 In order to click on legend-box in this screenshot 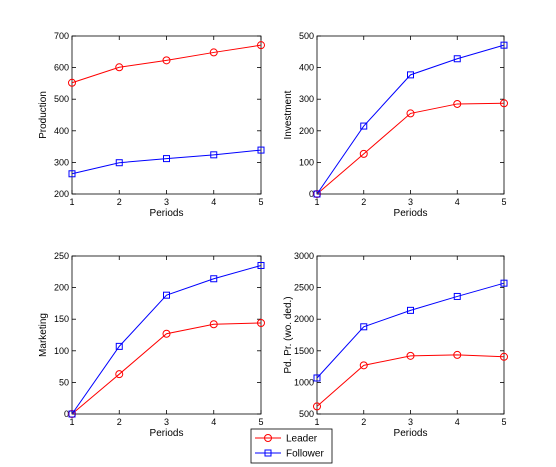, I will do `click(291, 446)`.